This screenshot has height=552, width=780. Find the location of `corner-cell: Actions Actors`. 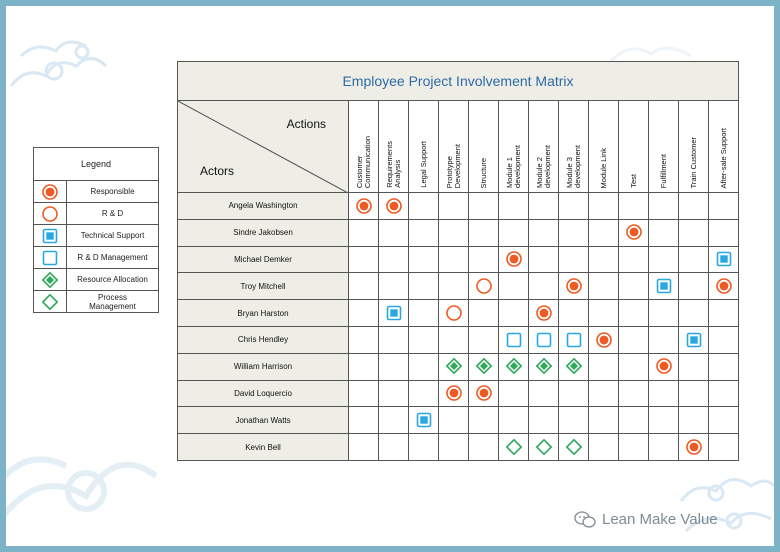

corner-cell: Actions Actors is located at coordinates (263, 146).